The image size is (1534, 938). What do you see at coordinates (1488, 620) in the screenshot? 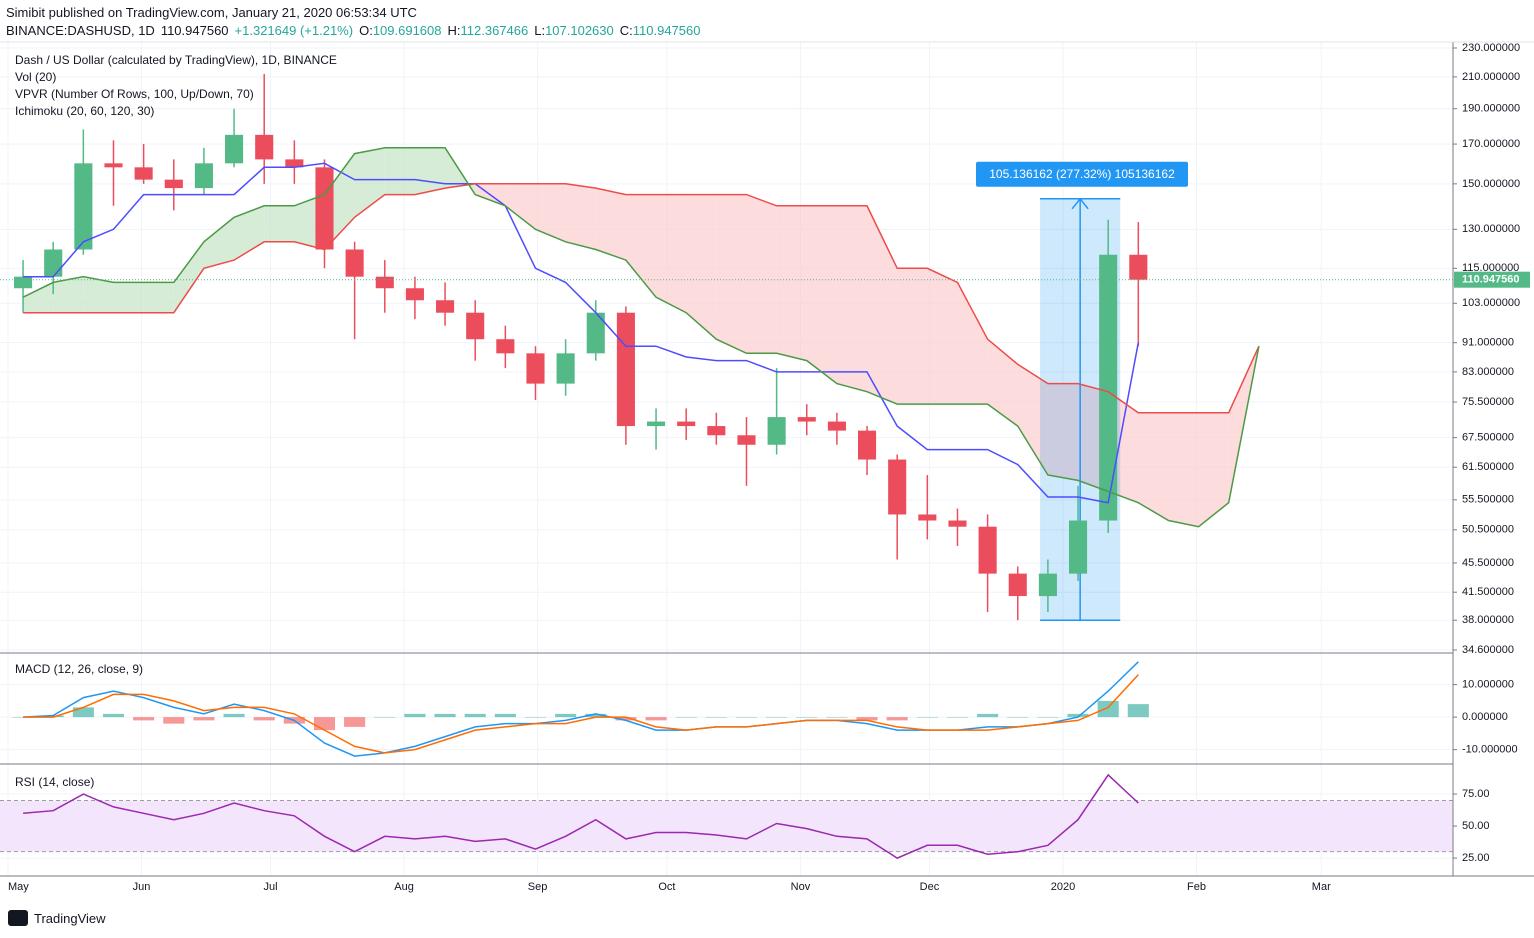
I see `y-tick-label: 38.000000` at bounding box center [1488, 620].